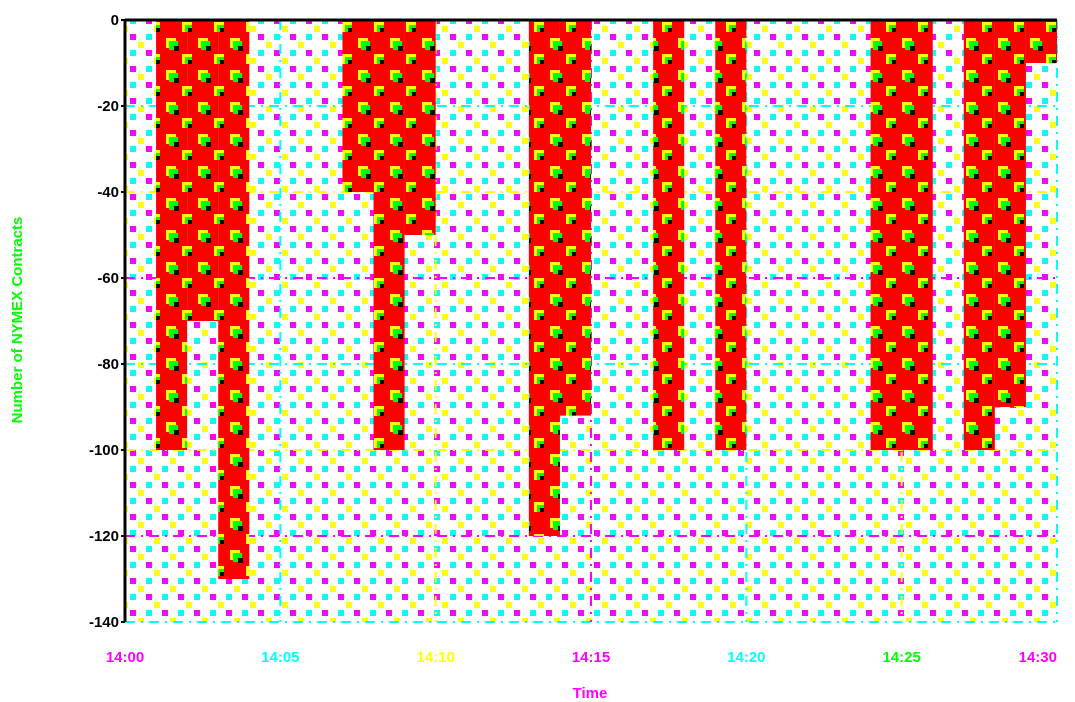  I want to click on y-tick-label: -100, so click(104, 450).